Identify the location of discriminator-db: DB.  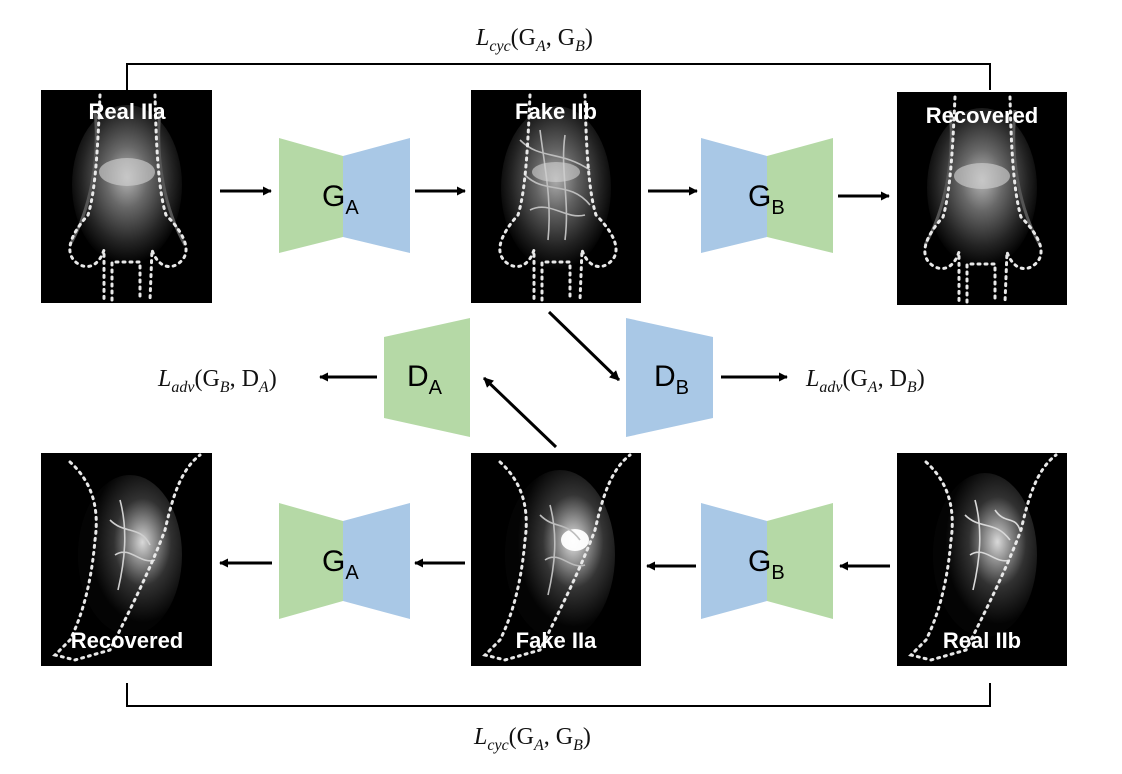
(669, 377).